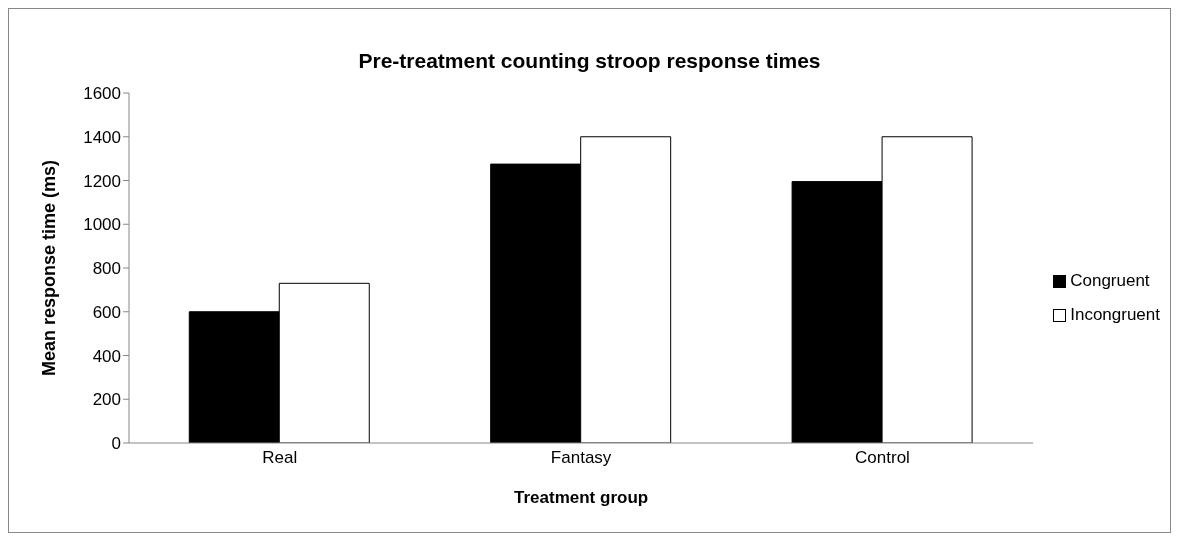  Describe the element at coordinates (1115, 315) in the screenshot. I see `legend-label: Incongruent` at that location.